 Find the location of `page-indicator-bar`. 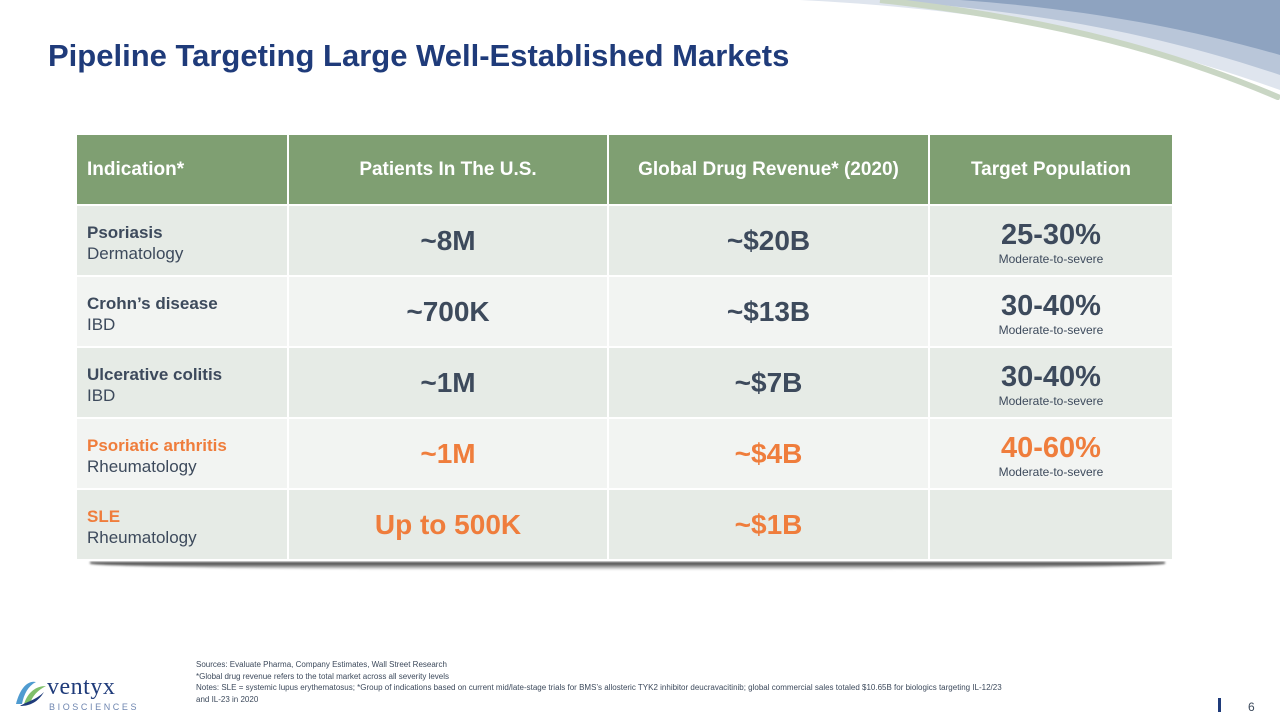

page-indicator-bar is located at coordinates (1219, 705).